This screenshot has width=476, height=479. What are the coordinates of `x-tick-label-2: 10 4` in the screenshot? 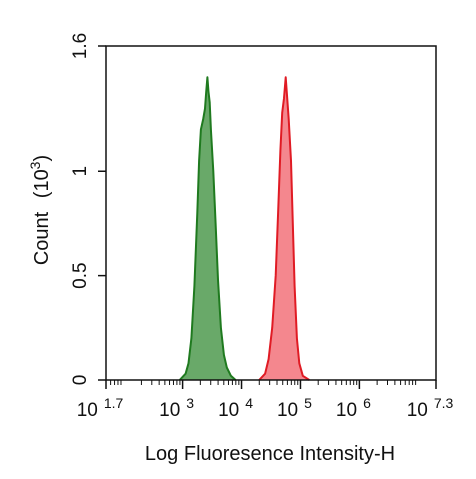 It's located at (235, 408).